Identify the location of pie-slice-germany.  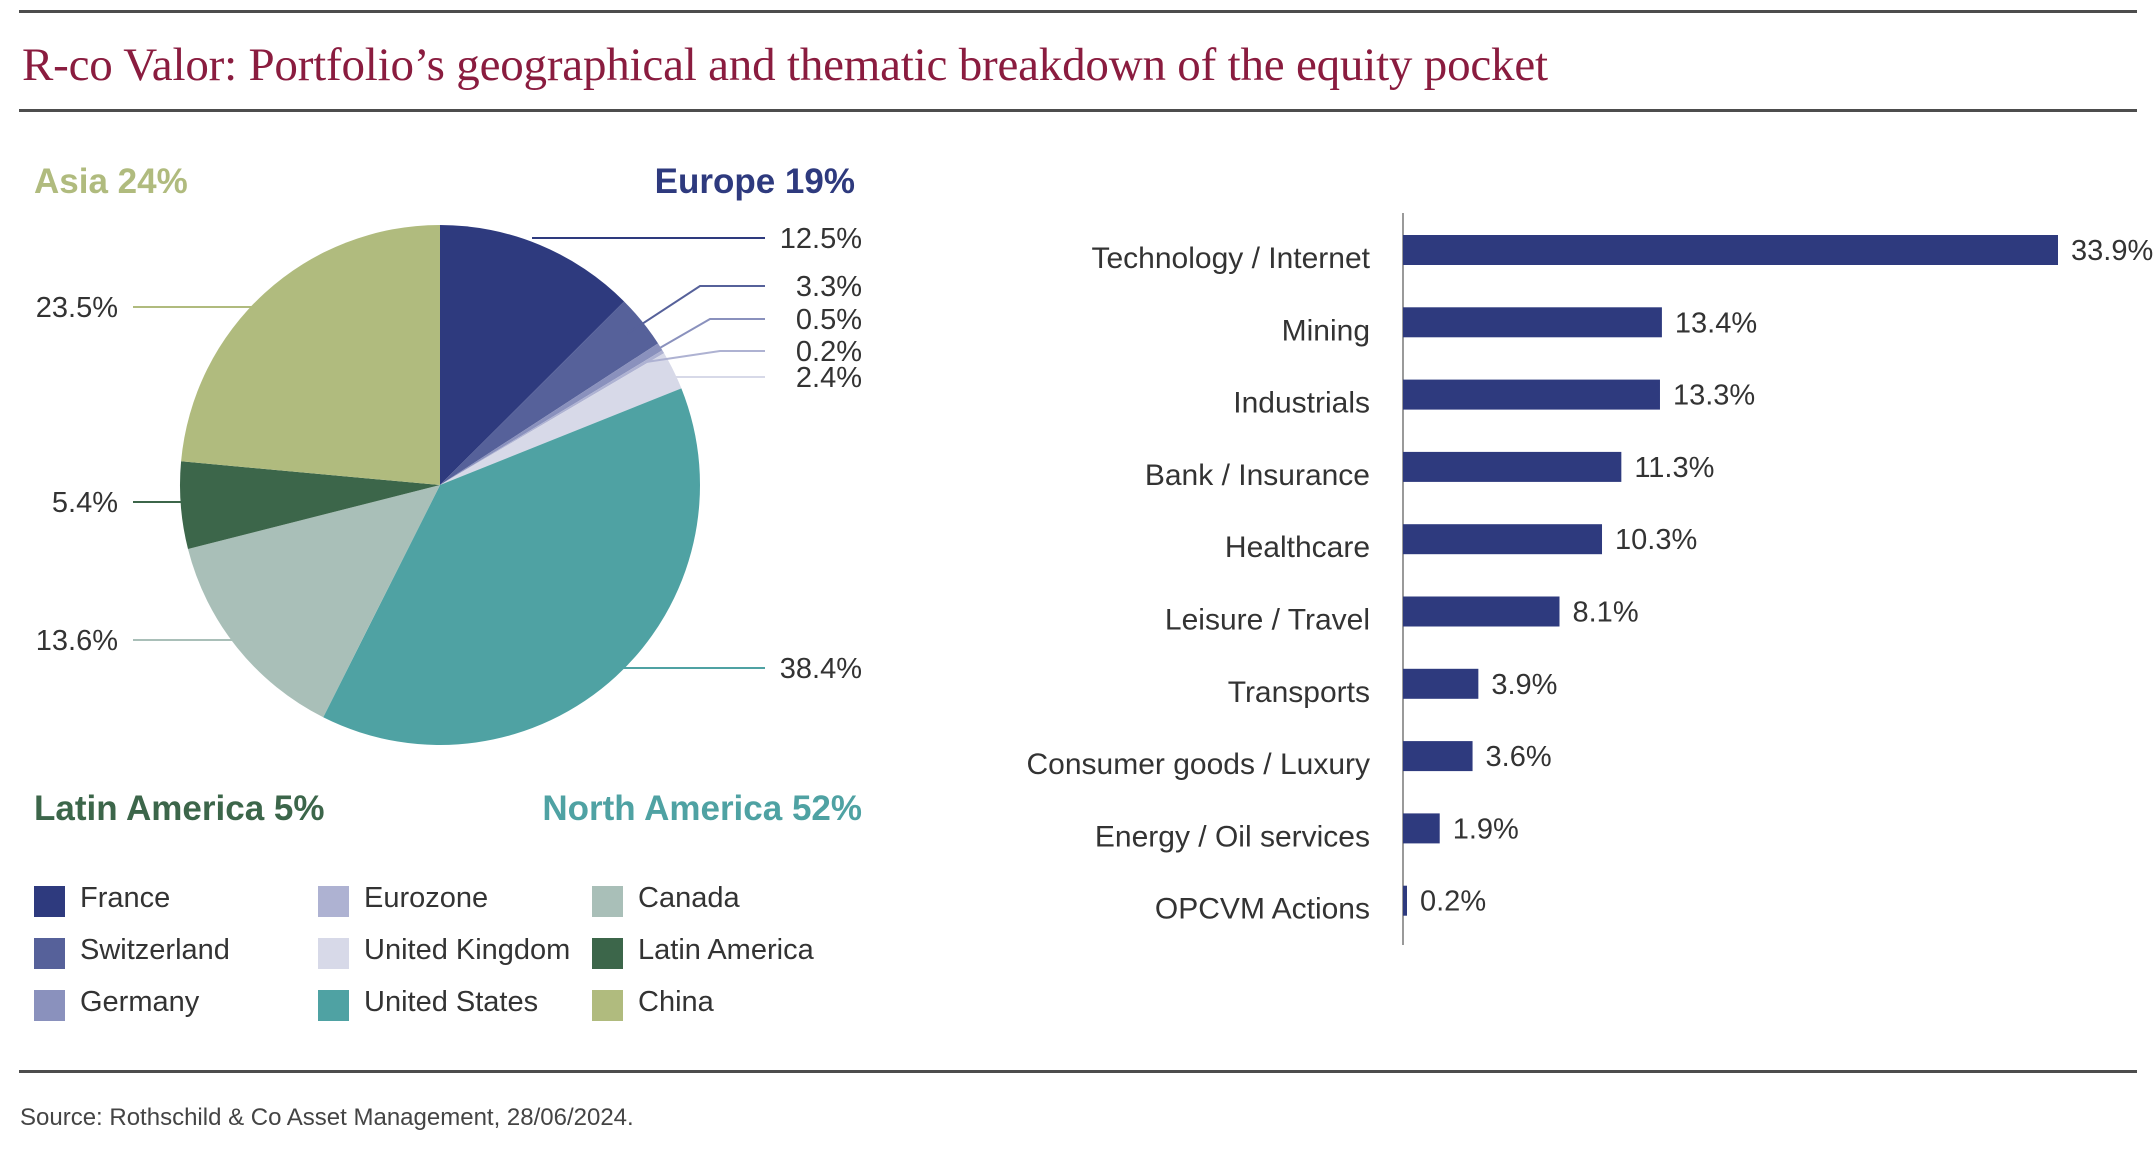
(551, 414).